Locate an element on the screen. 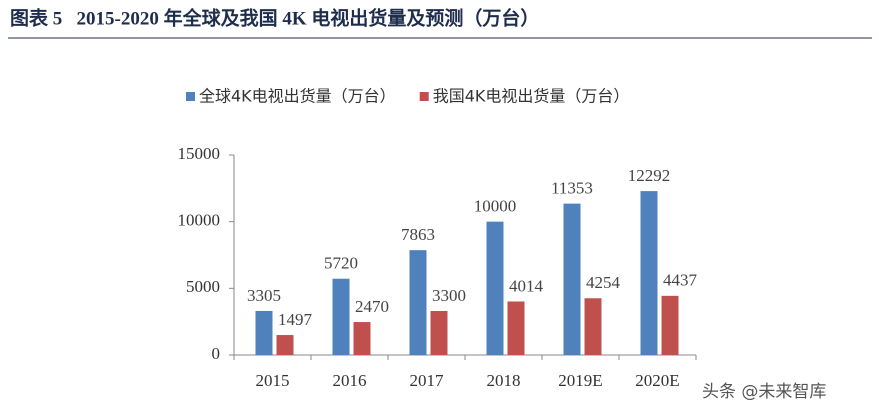 This screenshot has height=419, width=879. x-tick-label: 2017 is located at coordinates (427, 380).